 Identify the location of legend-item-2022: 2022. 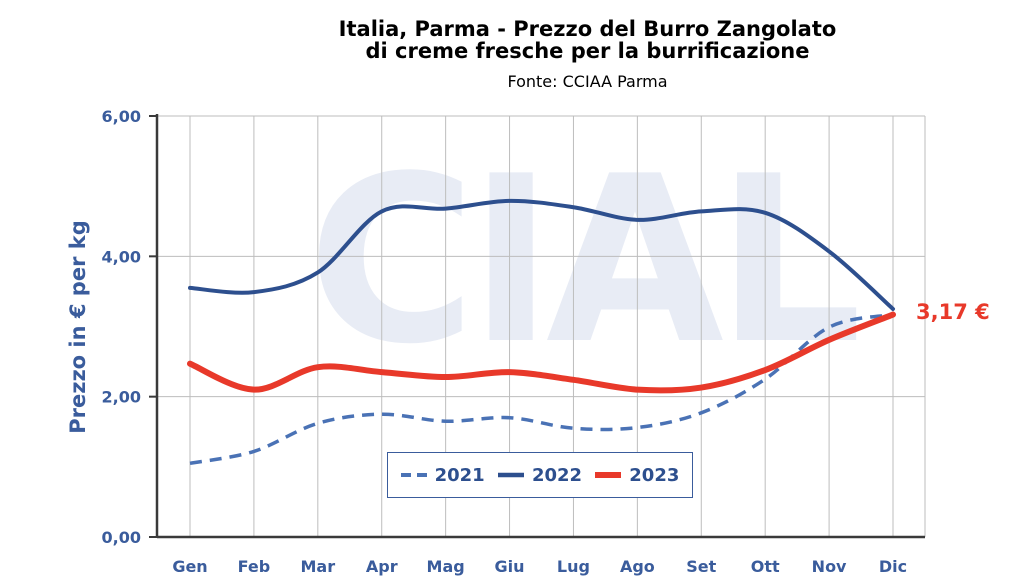
(540, 475).